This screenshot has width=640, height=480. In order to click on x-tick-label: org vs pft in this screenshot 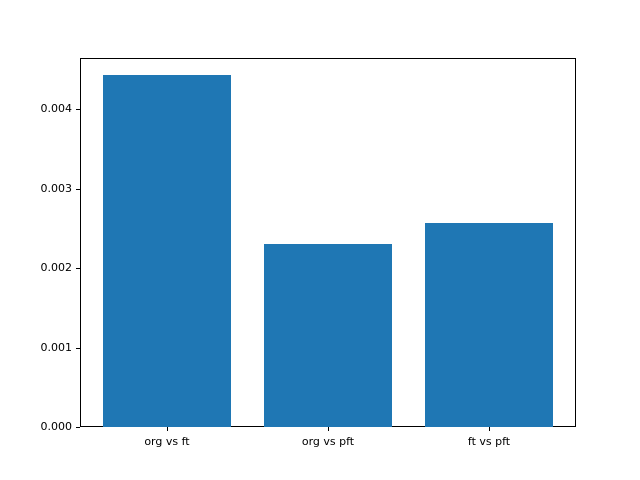, I will do `click(328, 442)`.